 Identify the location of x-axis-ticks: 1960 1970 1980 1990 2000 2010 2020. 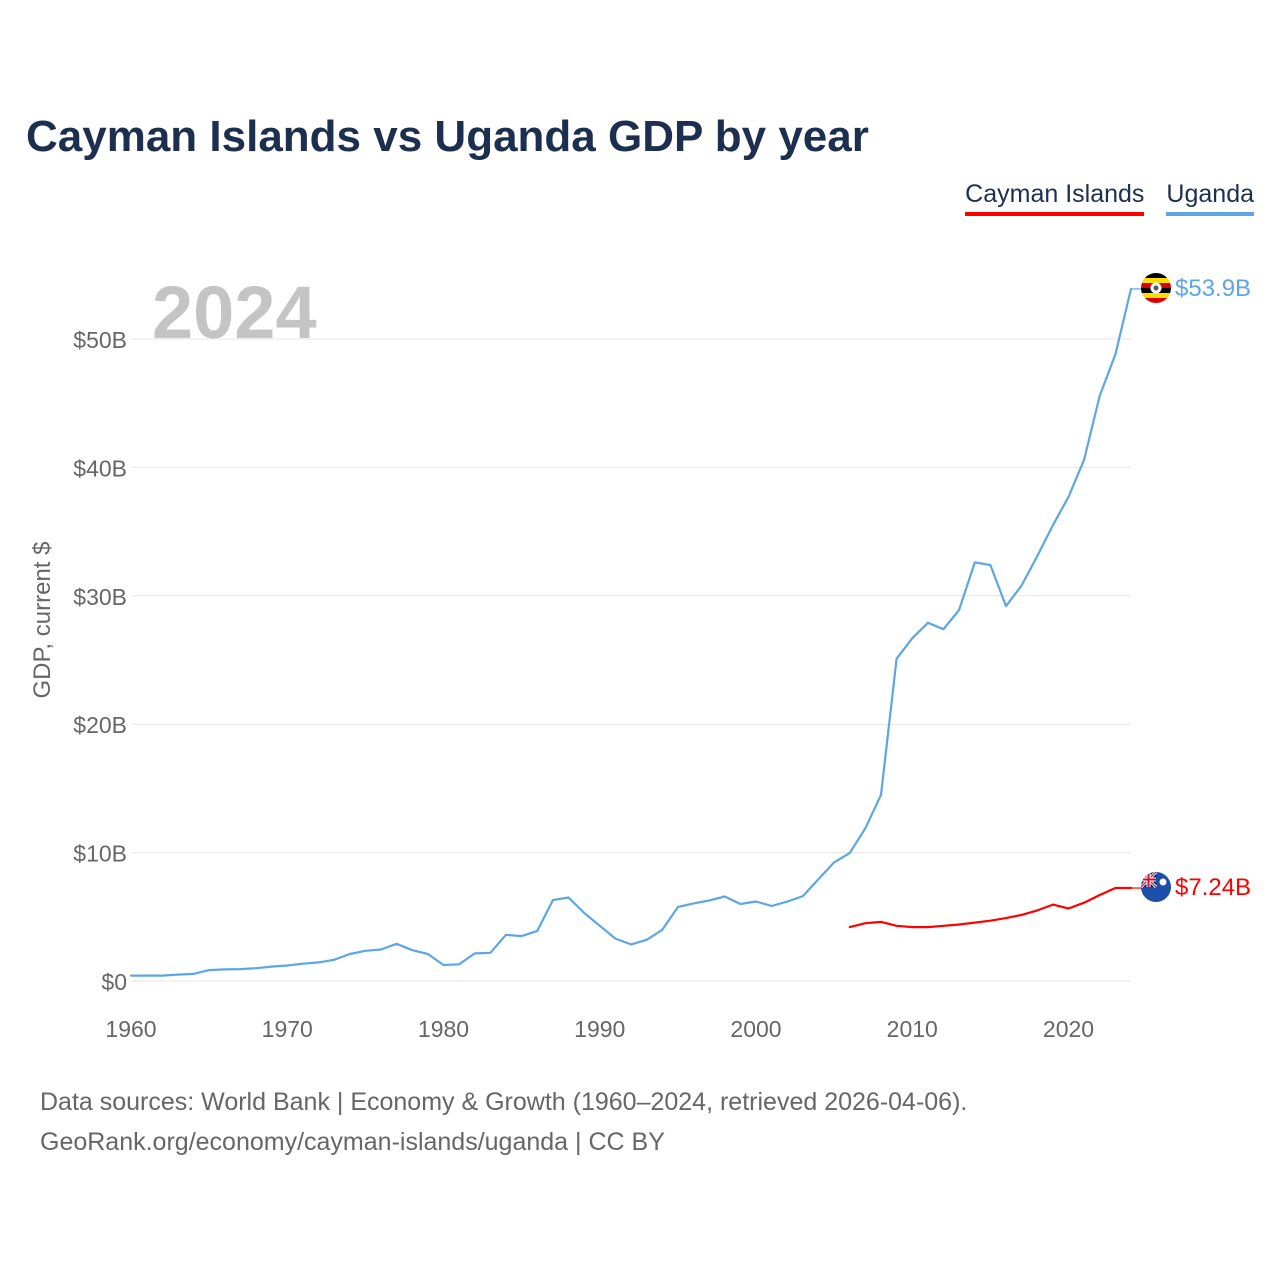
(599, 1029).